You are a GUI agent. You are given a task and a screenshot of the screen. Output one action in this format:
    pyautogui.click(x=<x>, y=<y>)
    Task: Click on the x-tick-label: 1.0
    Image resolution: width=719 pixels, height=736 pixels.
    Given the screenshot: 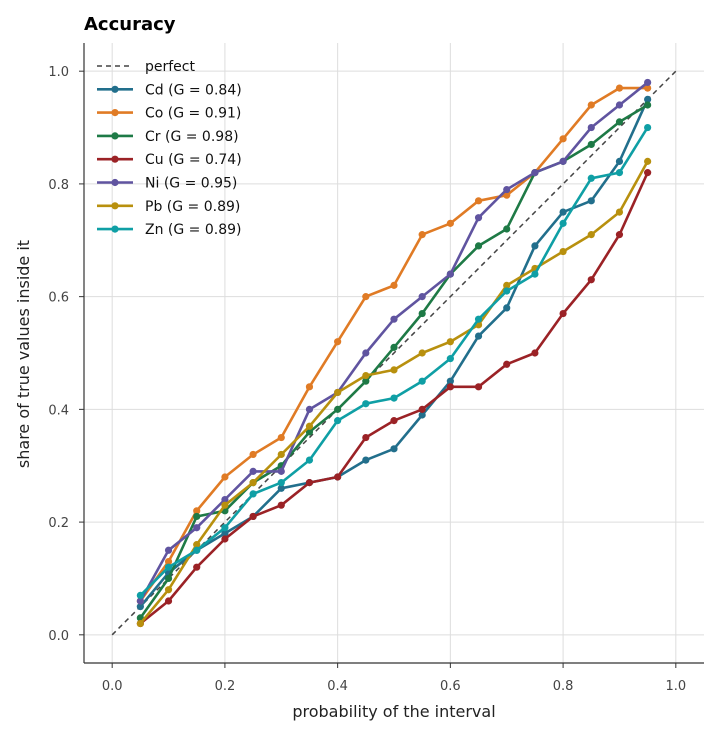 What is the action you would take?
    pyautogui.click(x=675, y=686)
    